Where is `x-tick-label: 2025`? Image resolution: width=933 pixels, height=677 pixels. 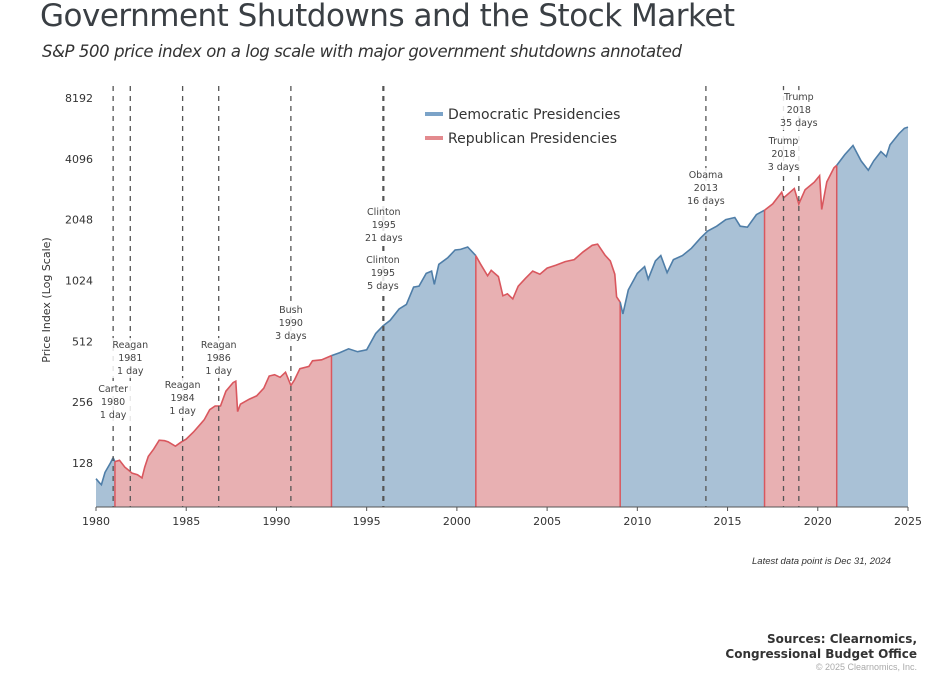
x-tick-label: 2025 is located at coordinates (908, 521).